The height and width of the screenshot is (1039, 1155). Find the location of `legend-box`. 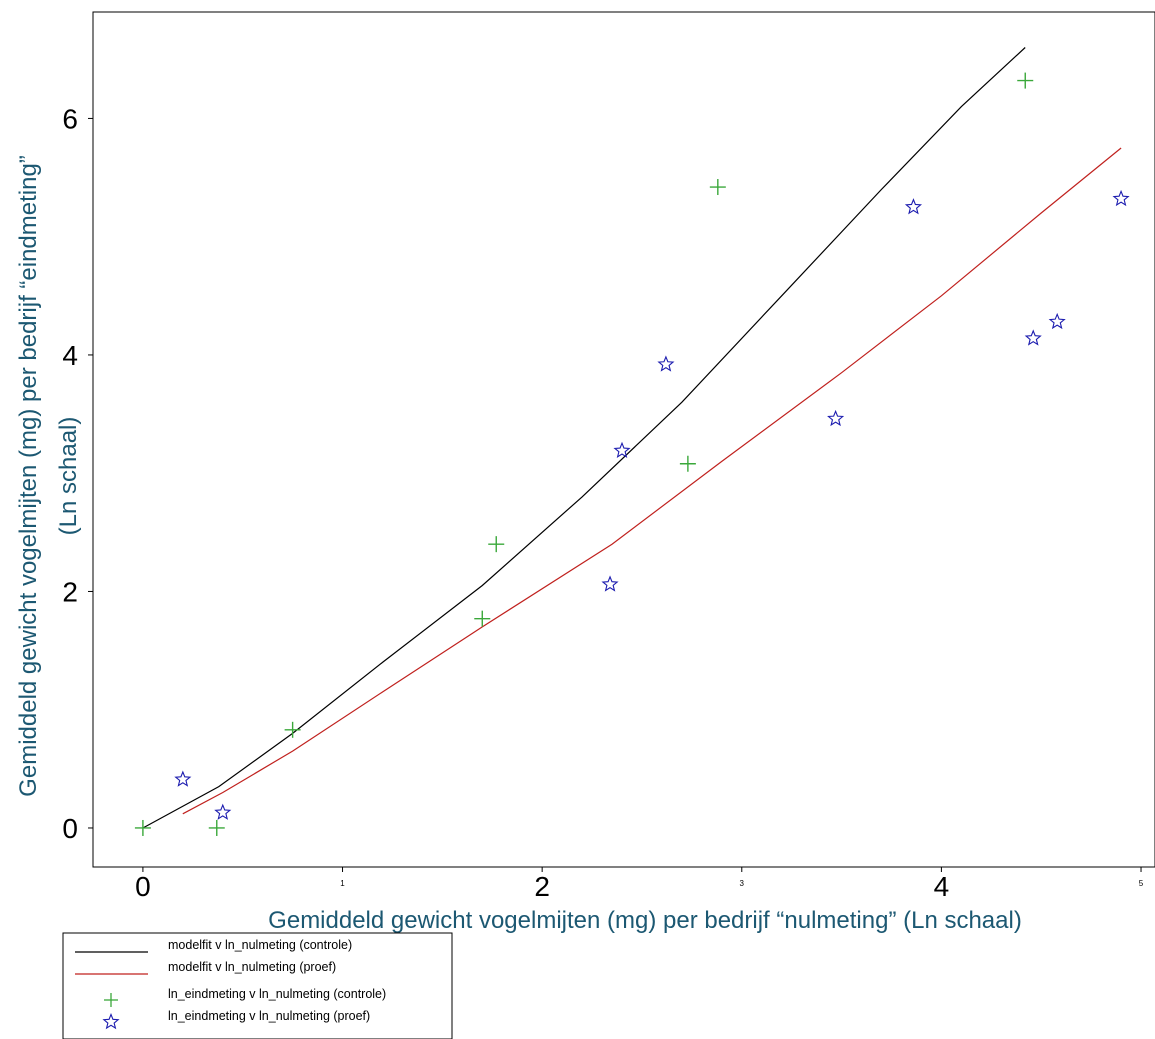

legend-box is located at coordinates (257, 985).